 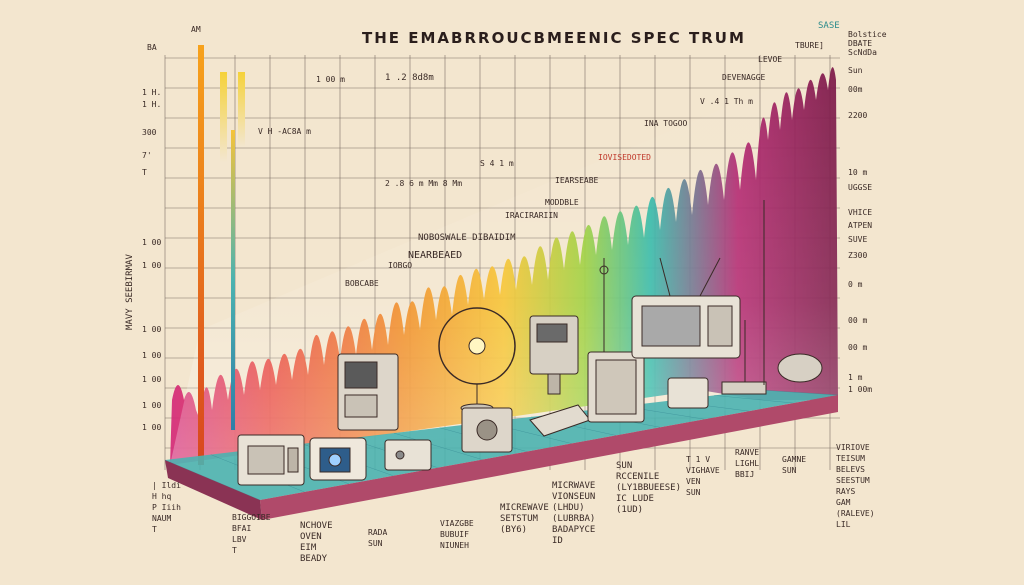 What do you see at coordinates (554, 355) in the screenshot?
I see `microwave-device` at bounding box center [554, 355].